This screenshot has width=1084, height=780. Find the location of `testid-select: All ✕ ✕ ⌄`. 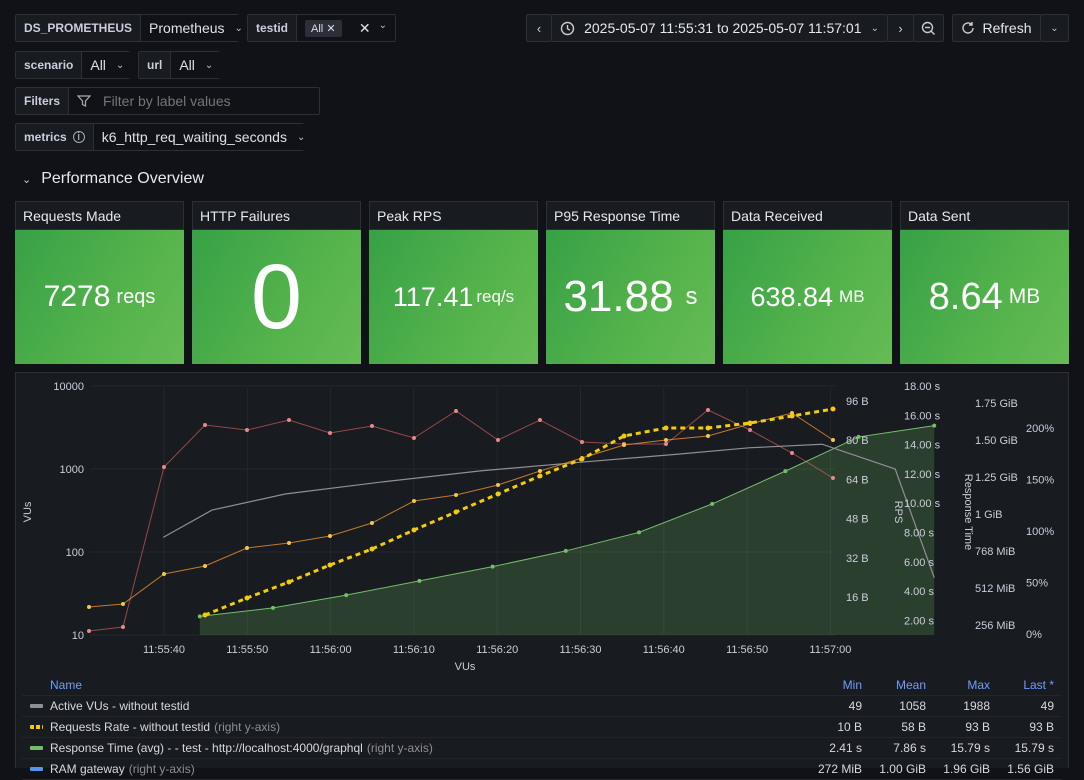

testid-select: All ✕ ✕ ⌄ is located at coordinates (346, 28).